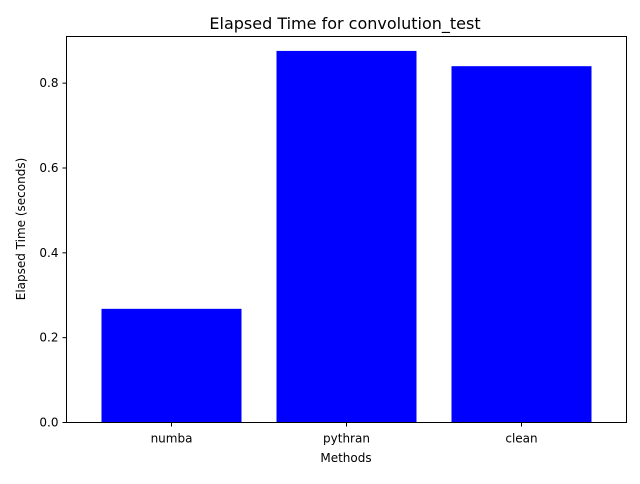 Image resolution: width=640 pixels, height=484 pixels. I want to click on y-axis-ticks: 0.0 0.2 0.4 0.6 0.8, so click(53, 253).